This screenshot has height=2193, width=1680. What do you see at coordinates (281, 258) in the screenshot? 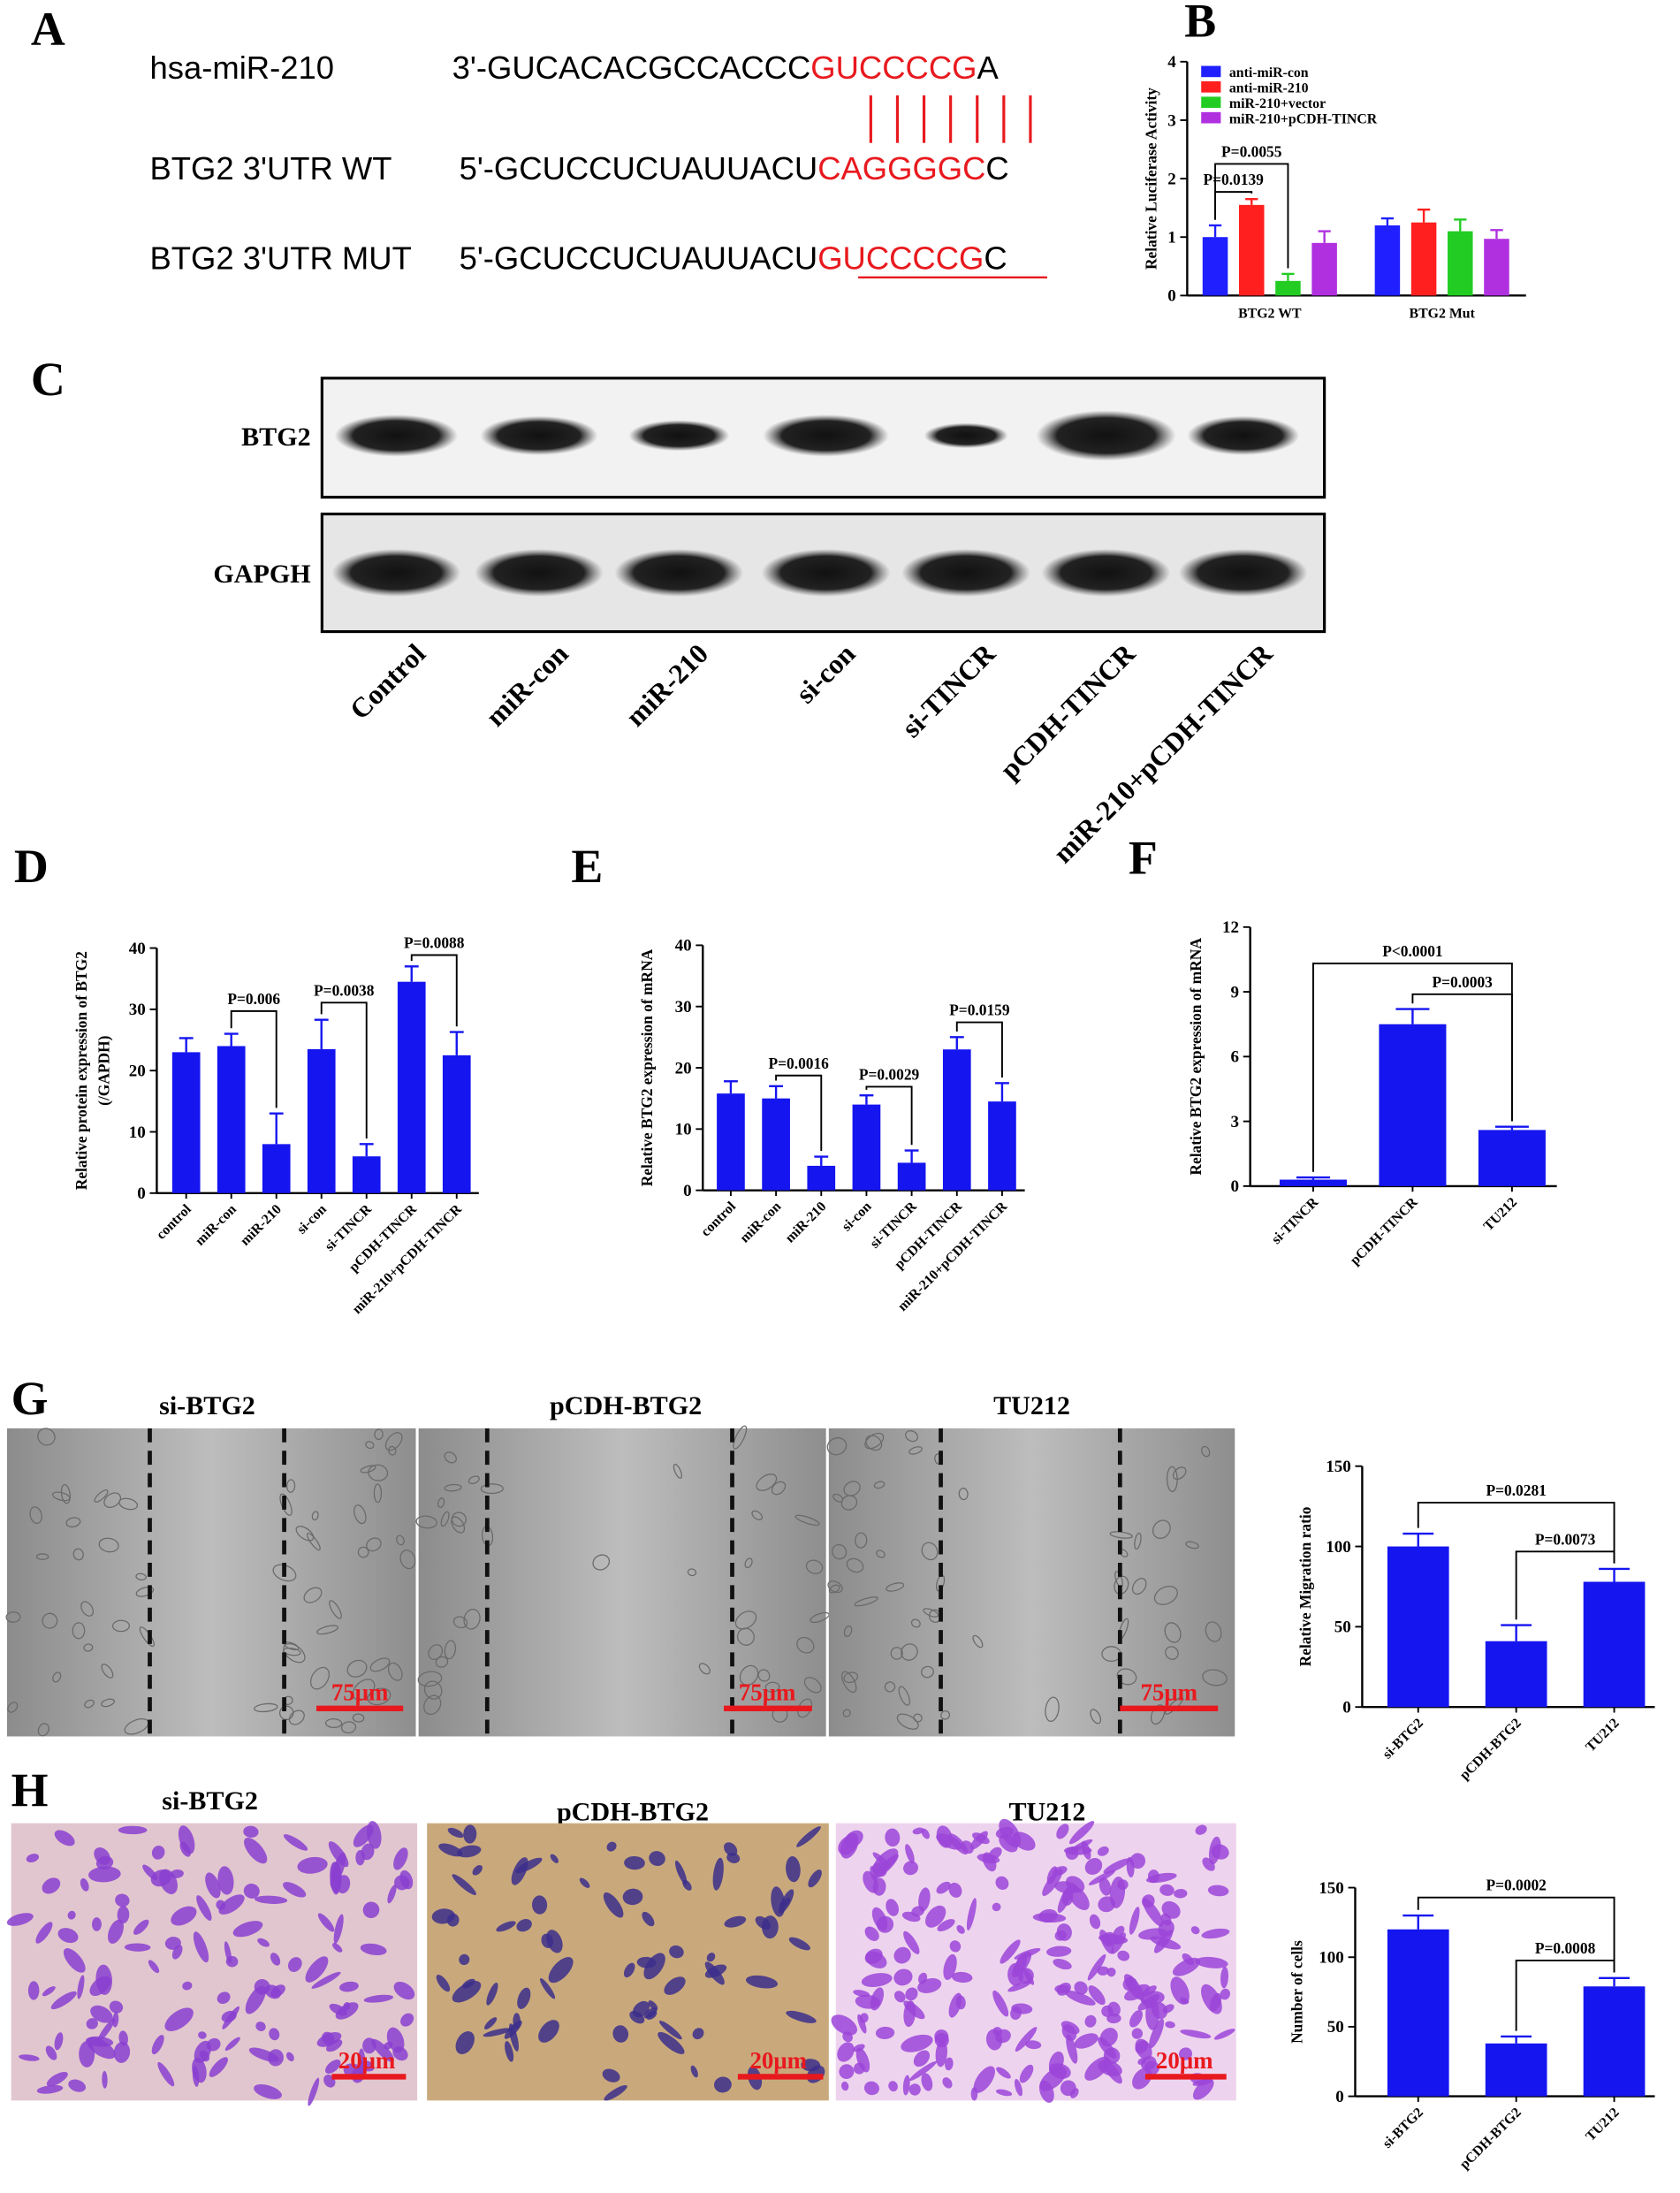
I see `seq-label: BTG2 3'UTR MUT` at bounding box center [281, 258].